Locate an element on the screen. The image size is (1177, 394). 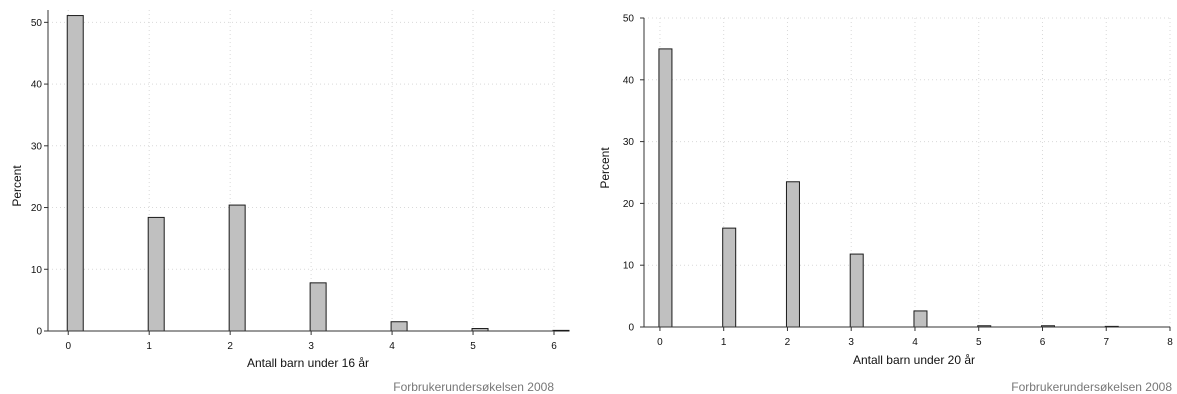
x-axis-title: Antall barn under 20 år is located at coordinates (914, 360).